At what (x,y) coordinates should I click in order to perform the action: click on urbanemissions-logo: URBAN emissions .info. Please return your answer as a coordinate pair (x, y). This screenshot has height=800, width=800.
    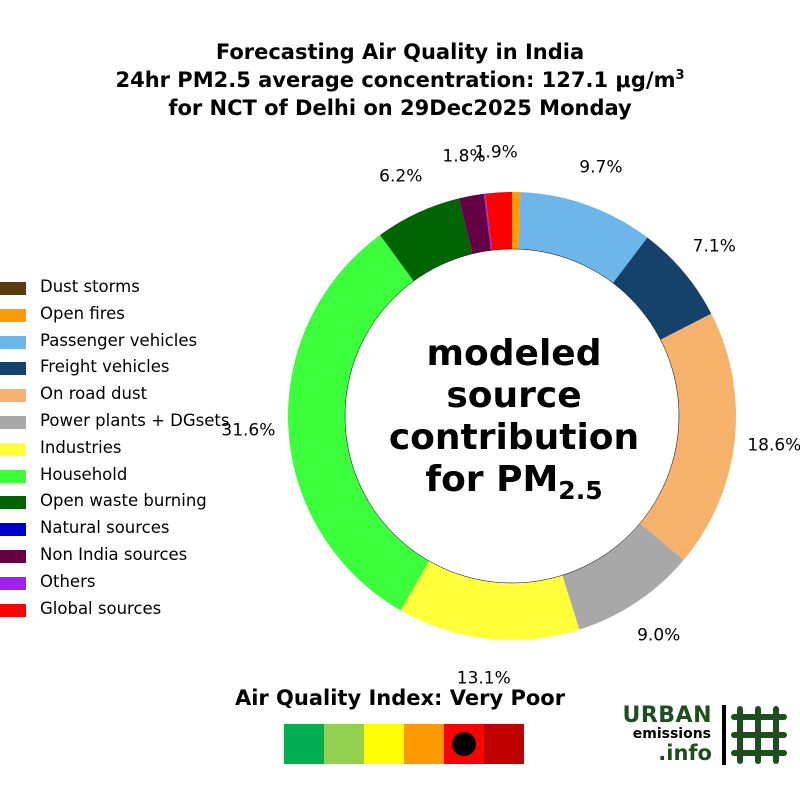
    Looking at the image, I should click on (707, 735).